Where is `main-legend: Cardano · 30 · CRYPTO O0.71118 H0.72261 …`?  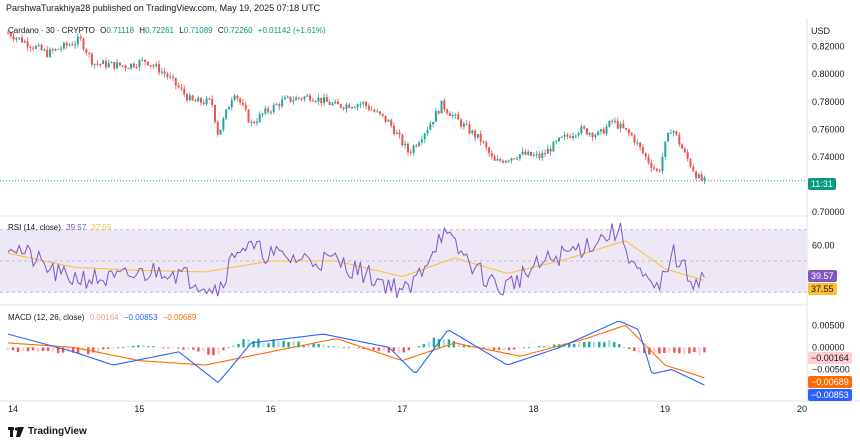
main-legend: Cardano · 30 · CRYPTO O0.71118 H0.72261 … is located at coordinates (168, 30).